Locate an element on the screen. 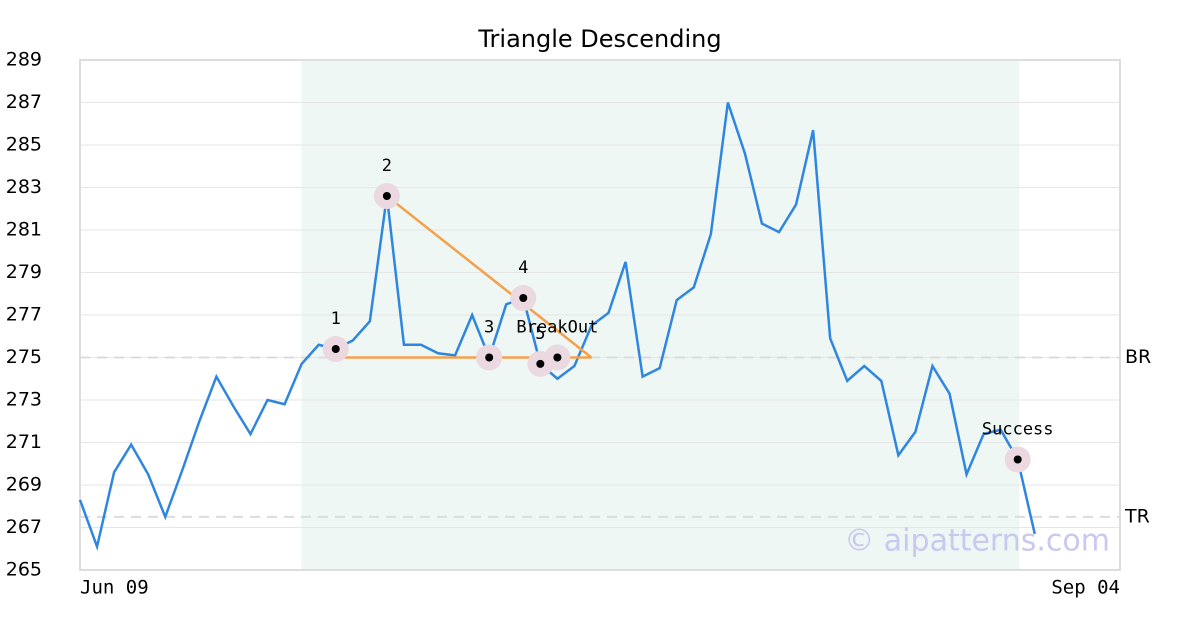 The image size is (1200, 634). x-tick-label: Sep 04 is located at coordinates (1085, 588).